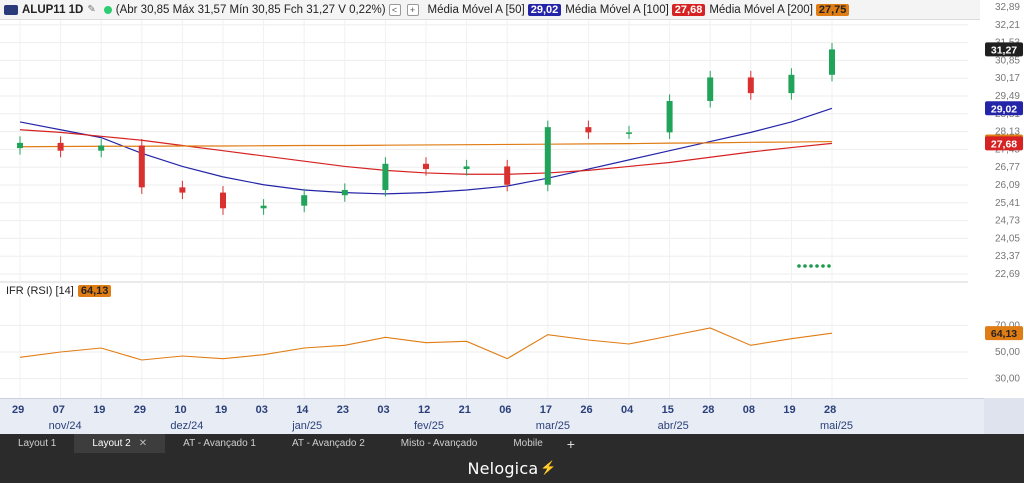 The width and height of the screenshot is (1024, 483). Describe the element at coordinates (91, 9) in the screenshot. I see `chart-settings-icon: ✎` at that location.